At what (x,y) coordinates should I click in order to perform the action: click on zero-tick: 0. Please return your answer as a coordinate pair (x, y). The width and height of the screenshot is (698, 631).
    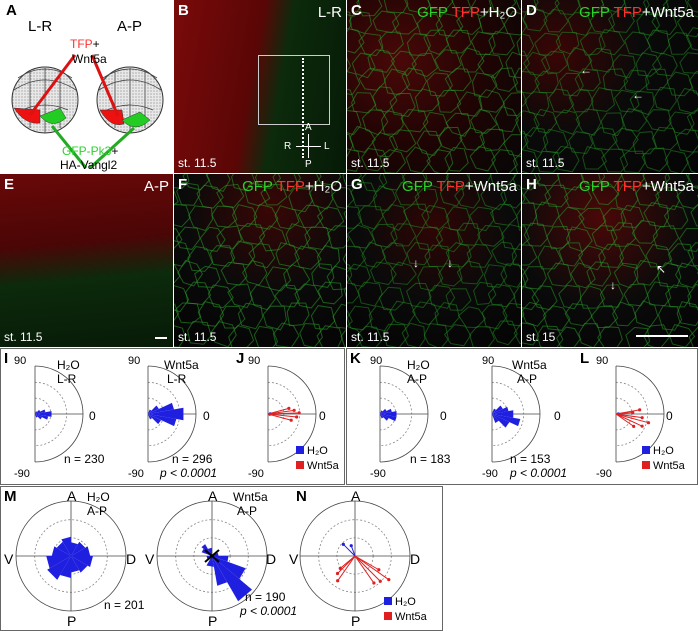
    Looking at the image, I should click on (443, 416).